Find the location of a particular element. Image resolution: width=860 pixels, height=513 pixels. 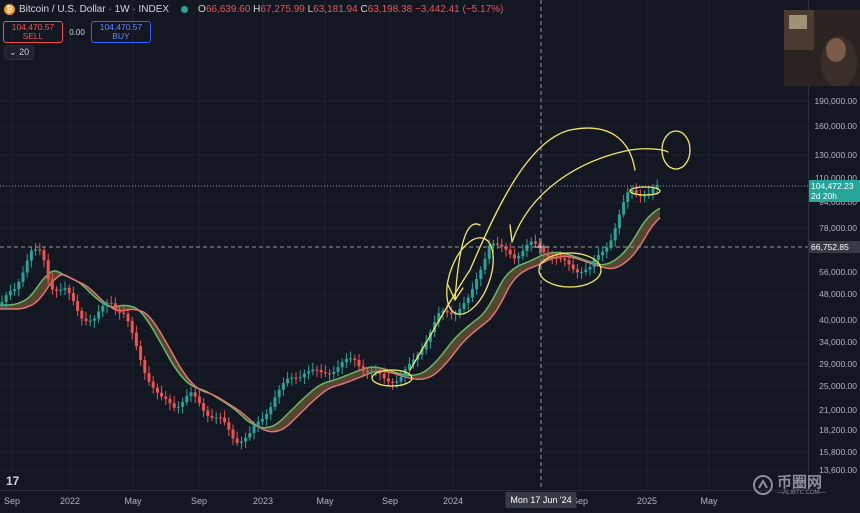

webcam-overlay is located at coordinates (822, 48).